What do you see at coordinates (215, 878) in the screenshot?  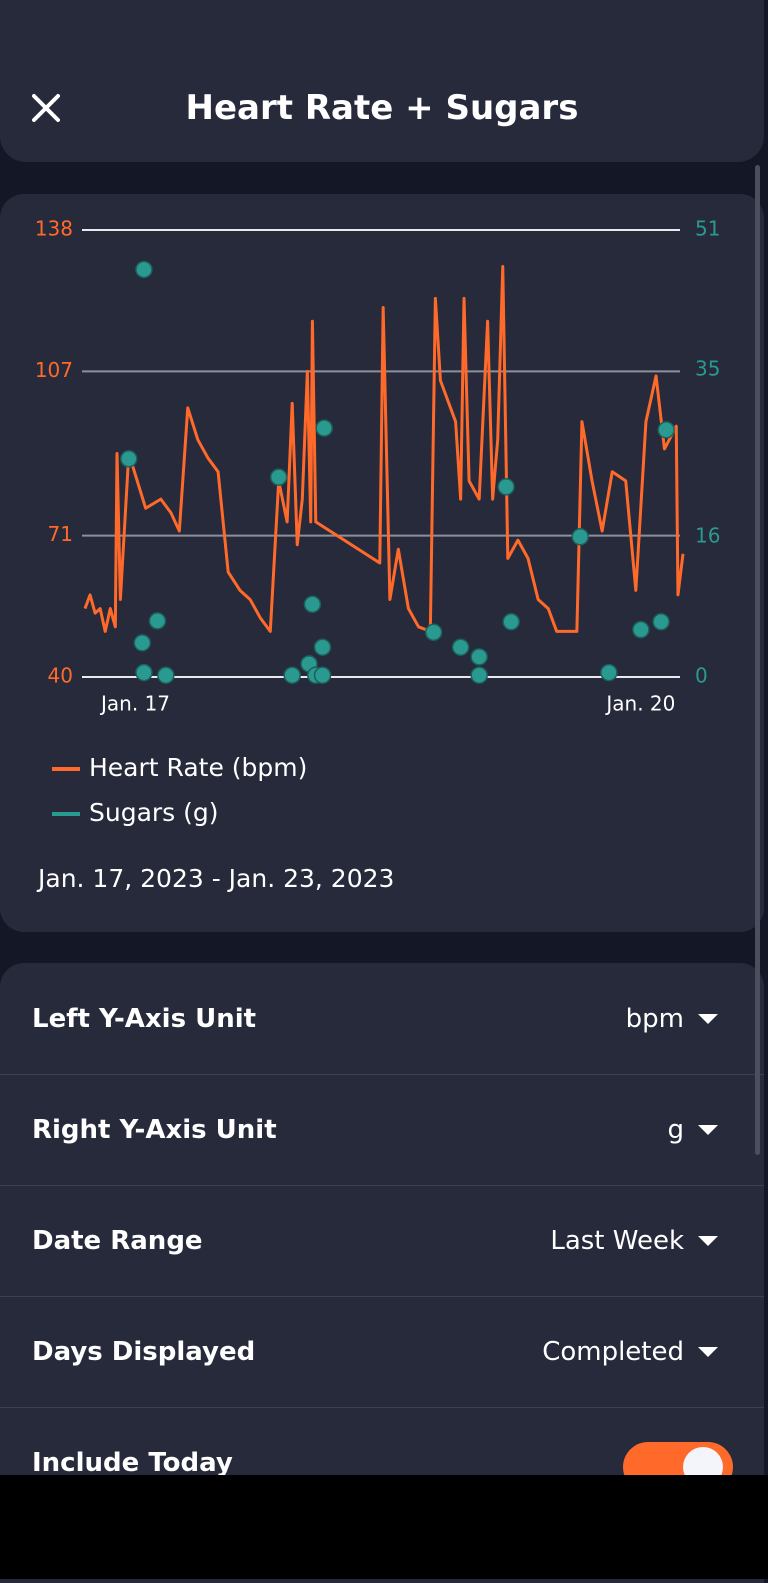 I see `date-range: Jan. 17, 2023 - Jan. 23, 2023` at bounding box center [215, 878].